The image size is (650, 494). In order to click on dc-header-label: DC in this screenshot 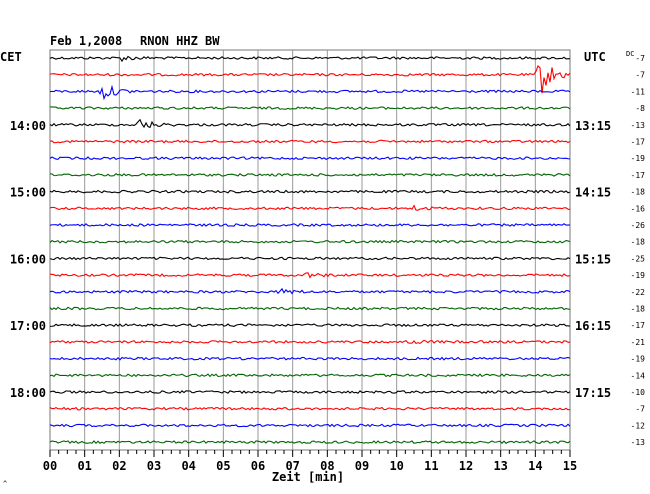, I will do `click(630, 54)`.